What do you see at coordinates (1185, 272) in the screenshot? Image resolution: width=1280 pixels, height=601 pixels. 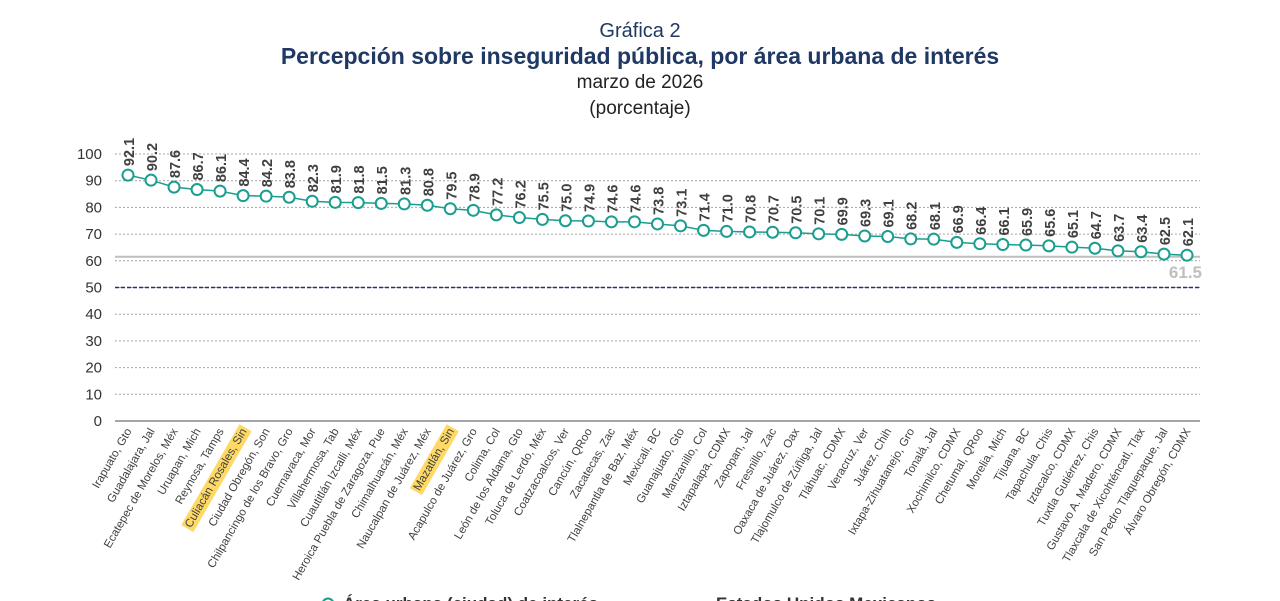 I see `national-average-label: 61.5` at bounding box center [1185, 272].